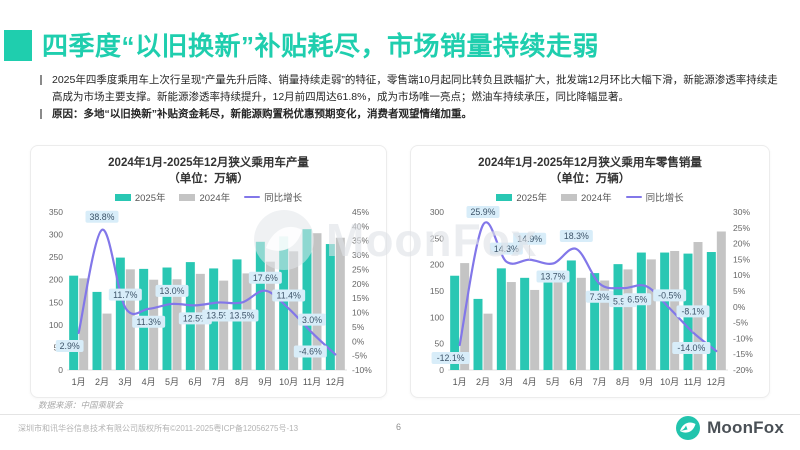 The height and width of the screenshot is (450, 800). I want to click on y-axis-tick-left: 350, so click(55, 212).